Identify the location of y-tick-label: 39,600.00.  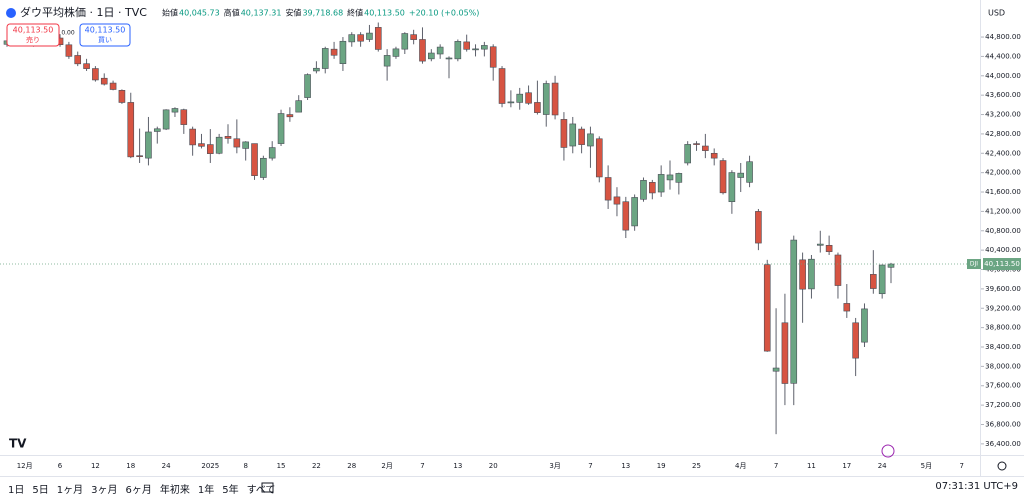
(1003, 289).